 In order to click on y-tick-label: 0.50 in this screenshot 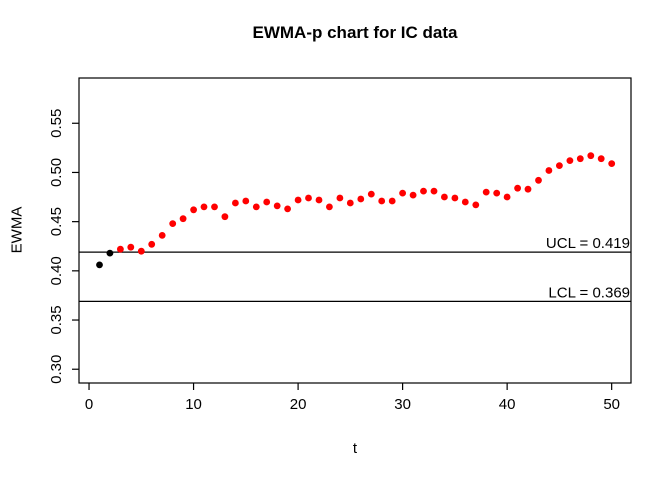, I will do `click(56, 172)`.